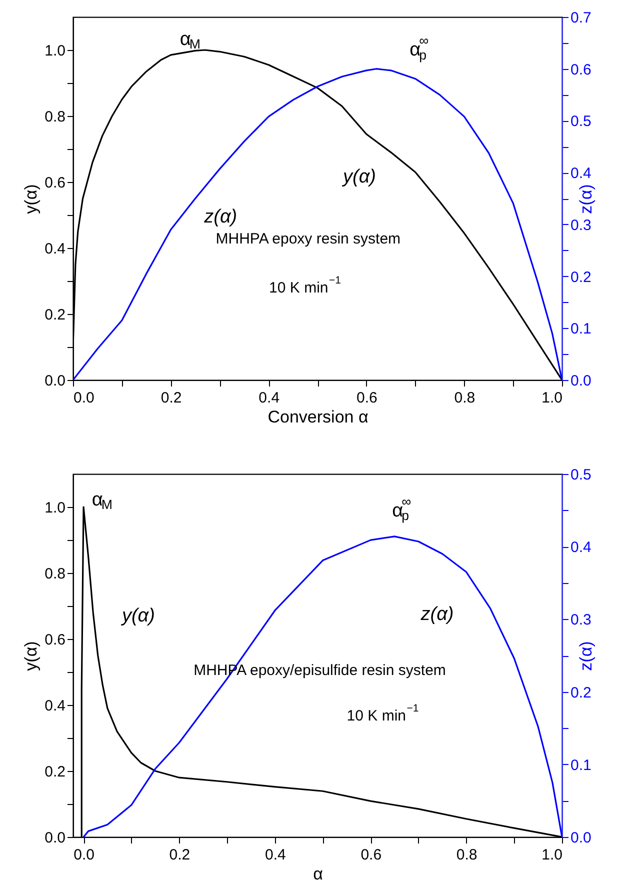 This screenshot has height=885, width=628. What do you see at coordinates (581, 18) in the screenshot?
I see `y2-tick-label: 0.7` at bounding box center [581, 18].